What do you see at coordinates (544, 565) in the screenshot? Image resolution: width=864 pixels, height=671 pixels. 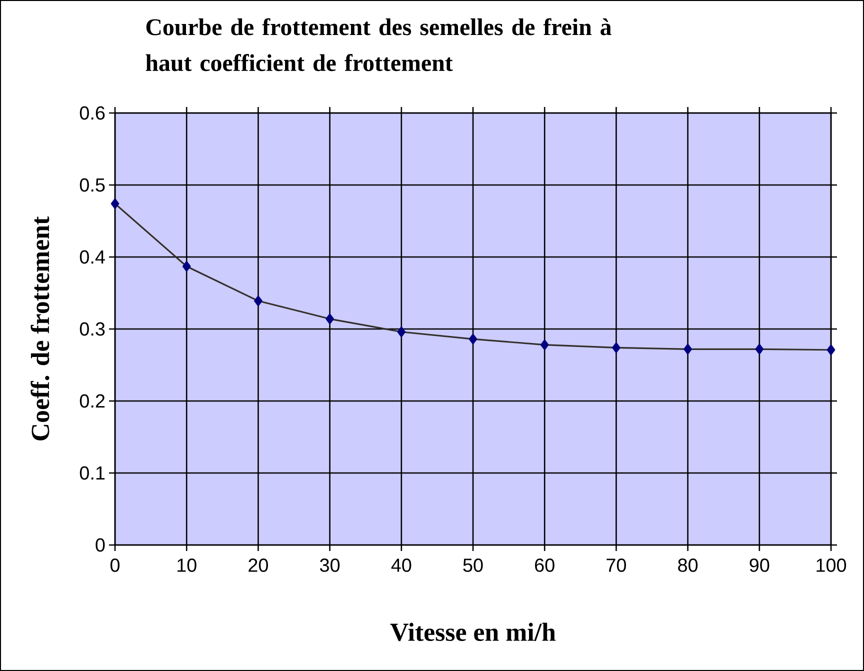 I see `x-tick-label: 60` at bounding box center [544, 565].